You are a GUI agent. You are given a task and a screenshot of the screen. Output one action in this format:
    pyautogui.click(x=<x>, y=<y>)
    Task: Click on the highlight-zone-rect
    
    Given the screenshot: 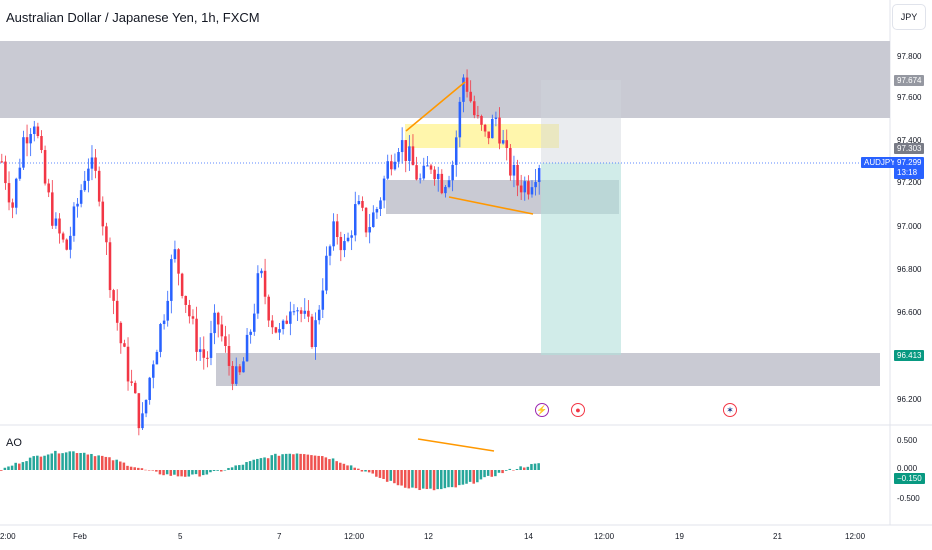 What is the action you would take?
    pyautogui.click(x=482, y=136)
    